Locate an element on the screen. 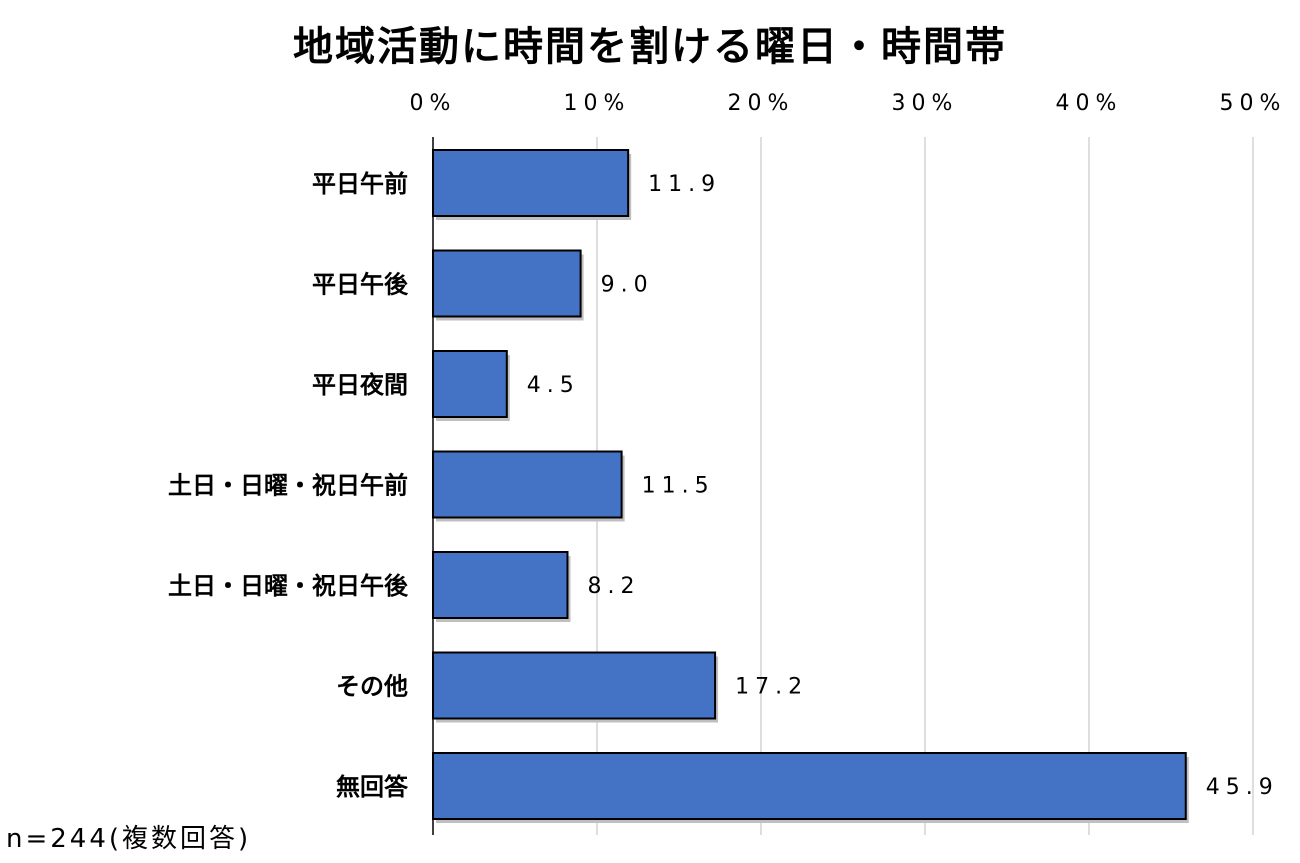 Image resolution: width=1300 pixels, height=863 pixels. category-label: 平日午後 is located at coordinates (360, 285).